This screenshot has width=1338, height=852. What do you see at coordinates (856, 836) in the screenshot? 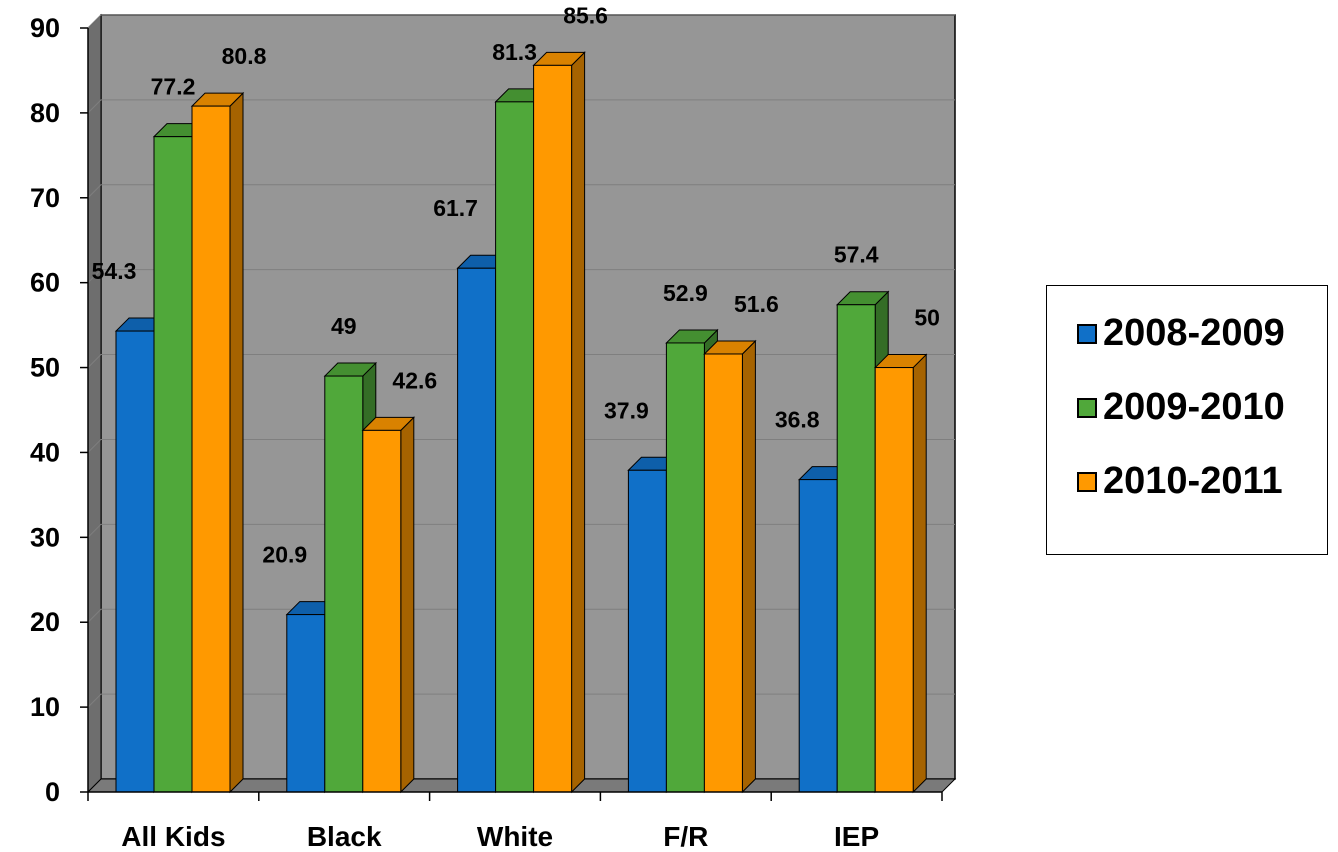
I see `x-tick-label: IEP` at bounding box center [856, 836].